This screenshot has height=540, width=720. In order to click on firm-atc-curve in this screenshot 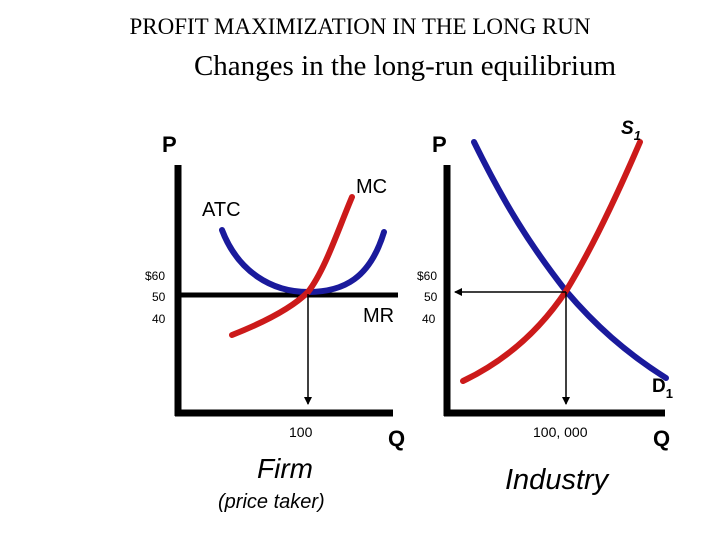, I will do `click(303, 261)`.